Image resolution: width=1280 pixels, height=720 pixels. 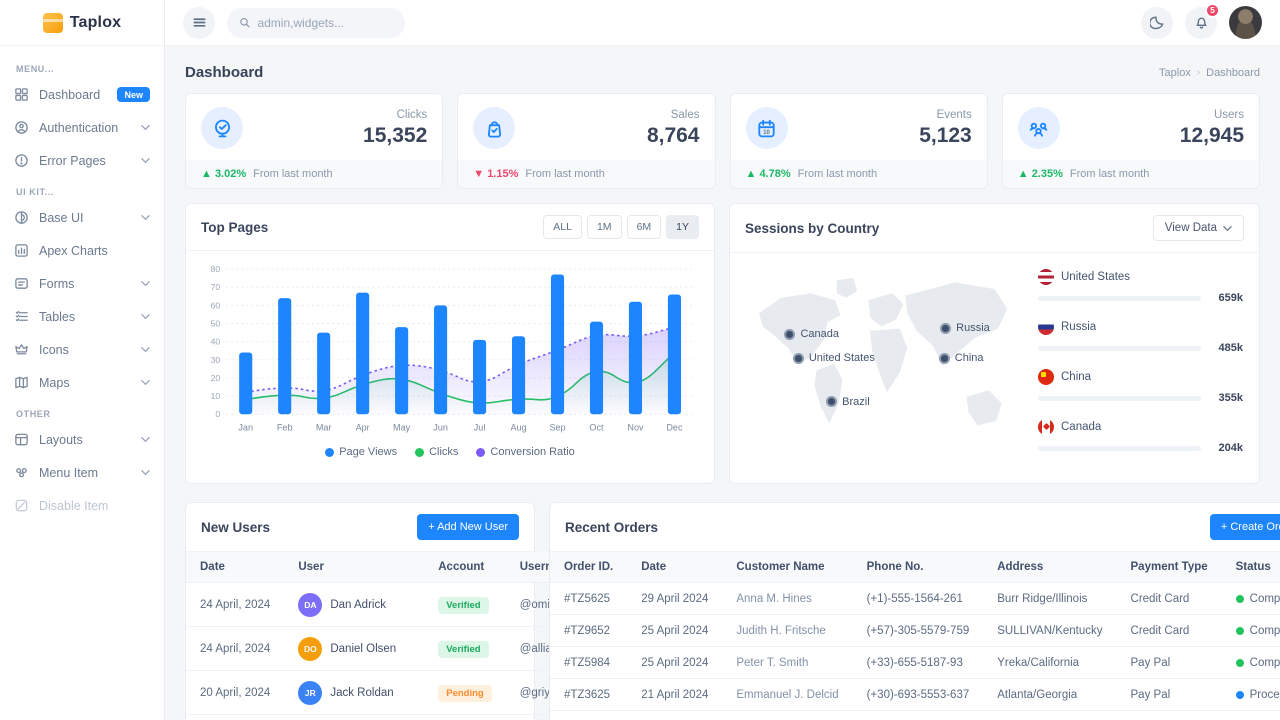 What do you see at coordinates (525, 452) in the screenshot?
I see `legend-item-conversion-ratio: Conversion Ratio` at bounding box center [525, 452].